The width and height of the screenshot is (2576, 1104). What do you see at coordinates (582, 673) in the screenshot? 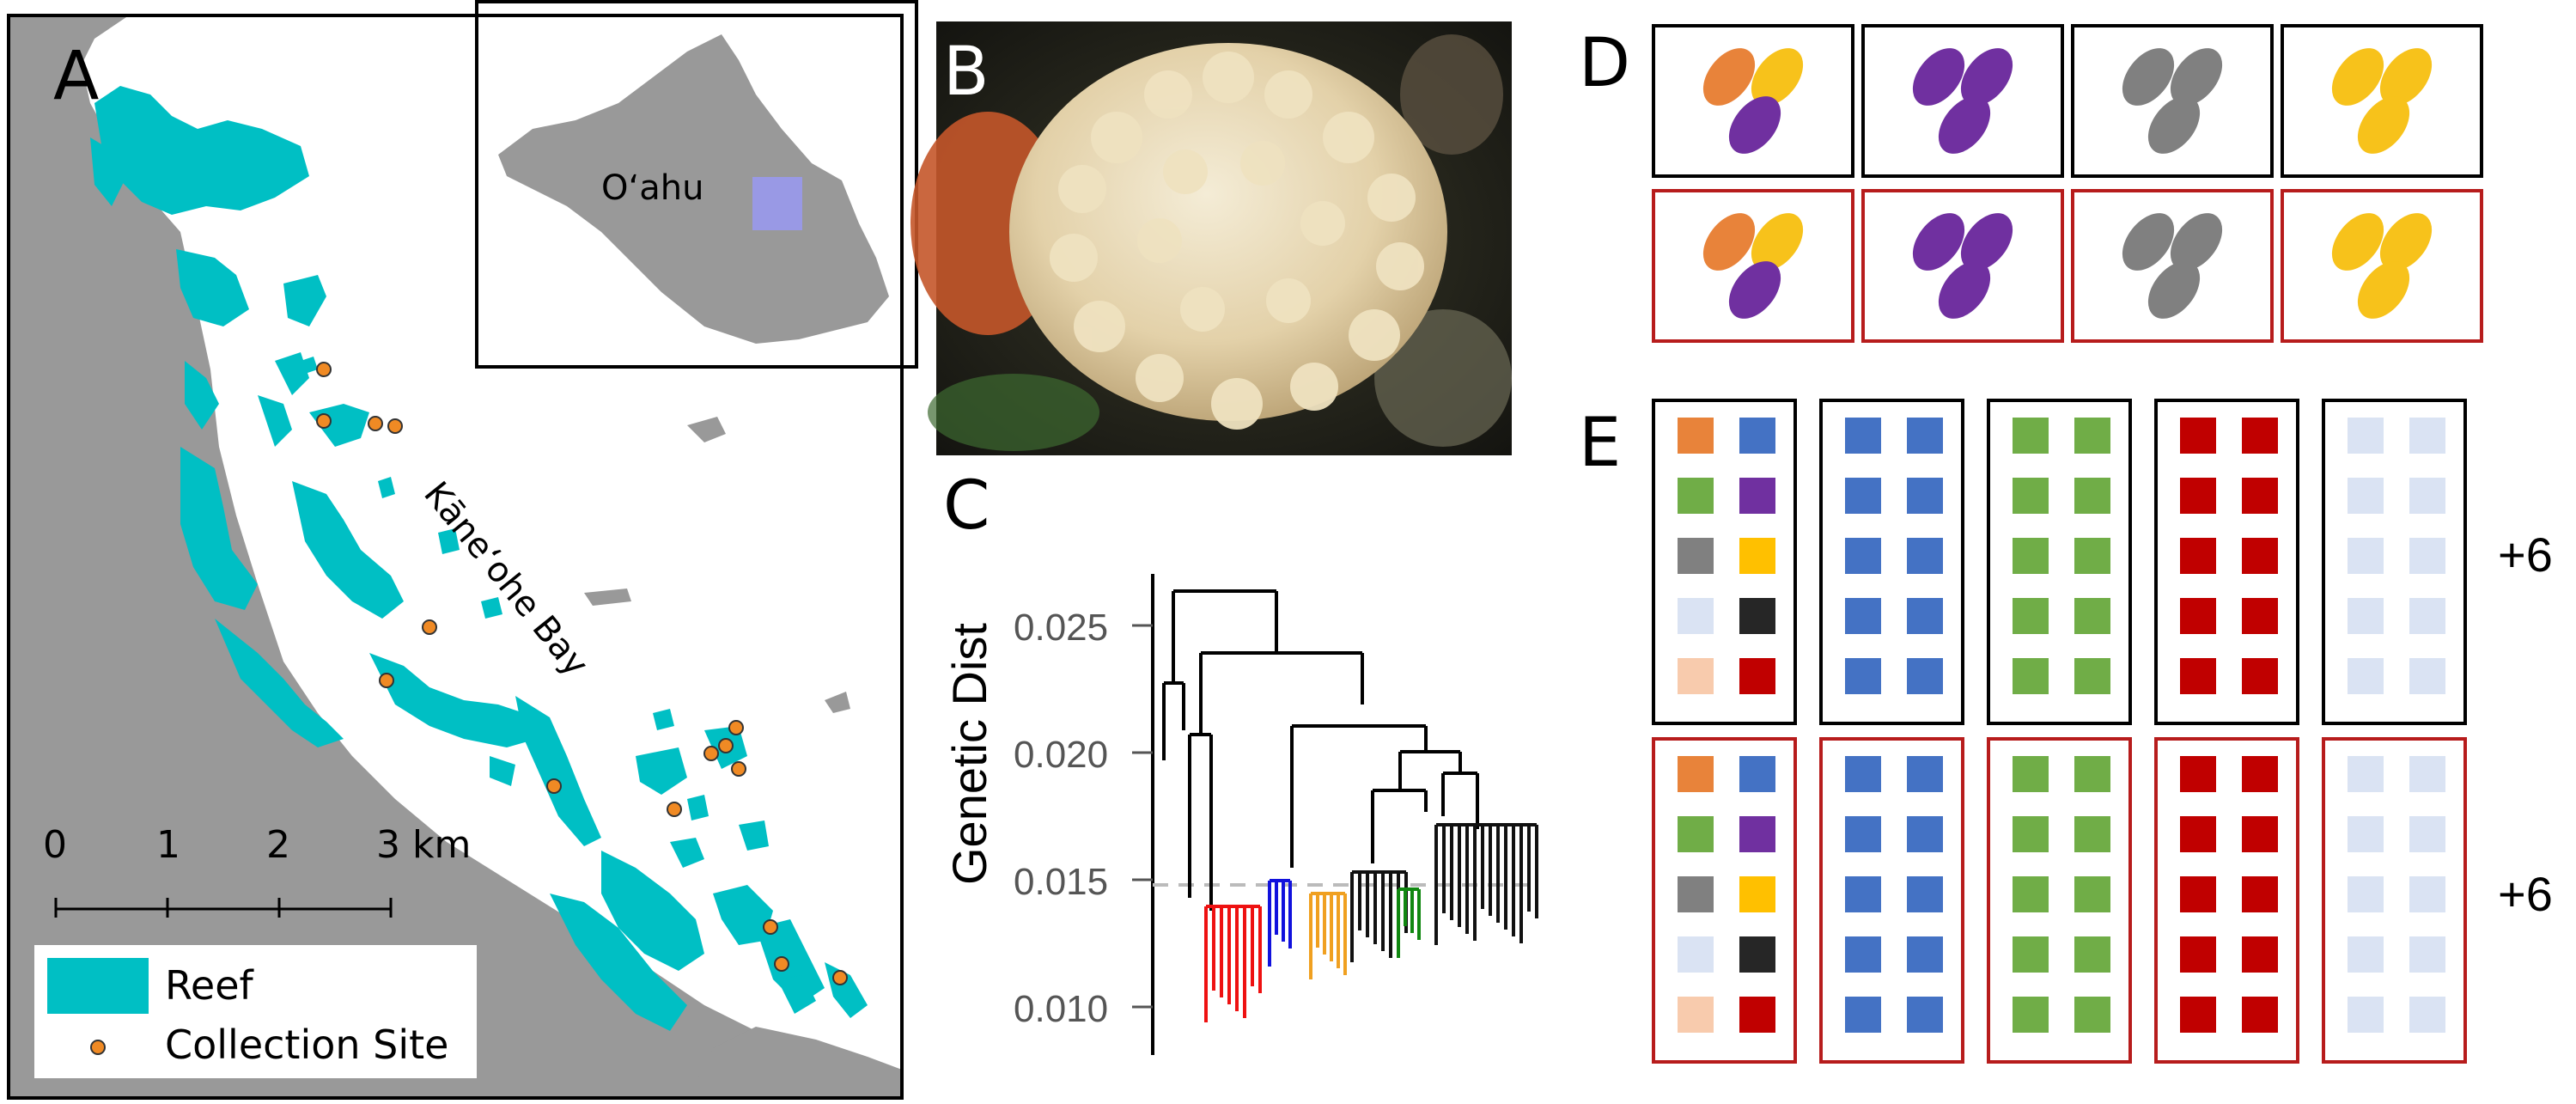
I see `collection-sites` at bounding box center [582, 673].